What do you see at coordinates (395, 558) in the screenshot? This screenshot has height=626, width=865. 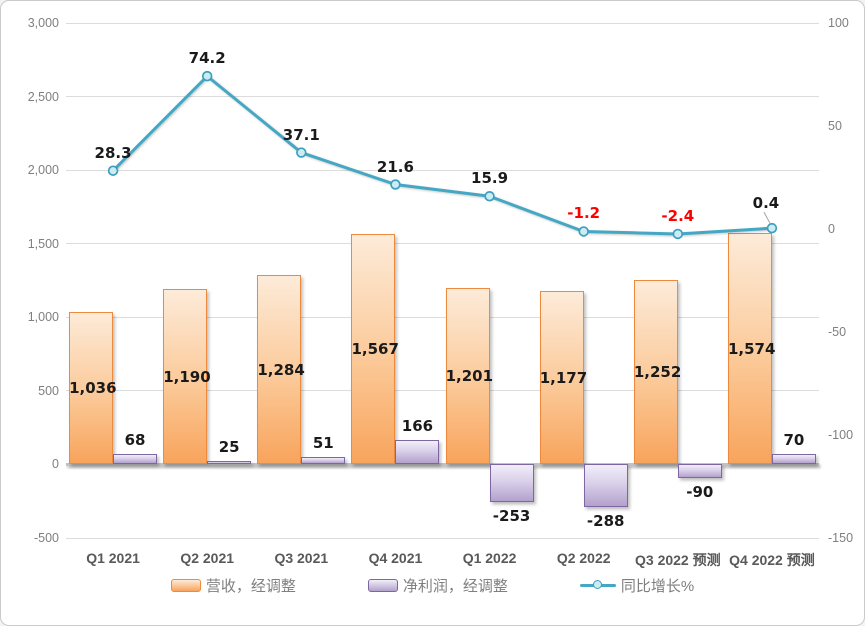 I see `category-label: Q4 2021` at bounding box center [395, 558].